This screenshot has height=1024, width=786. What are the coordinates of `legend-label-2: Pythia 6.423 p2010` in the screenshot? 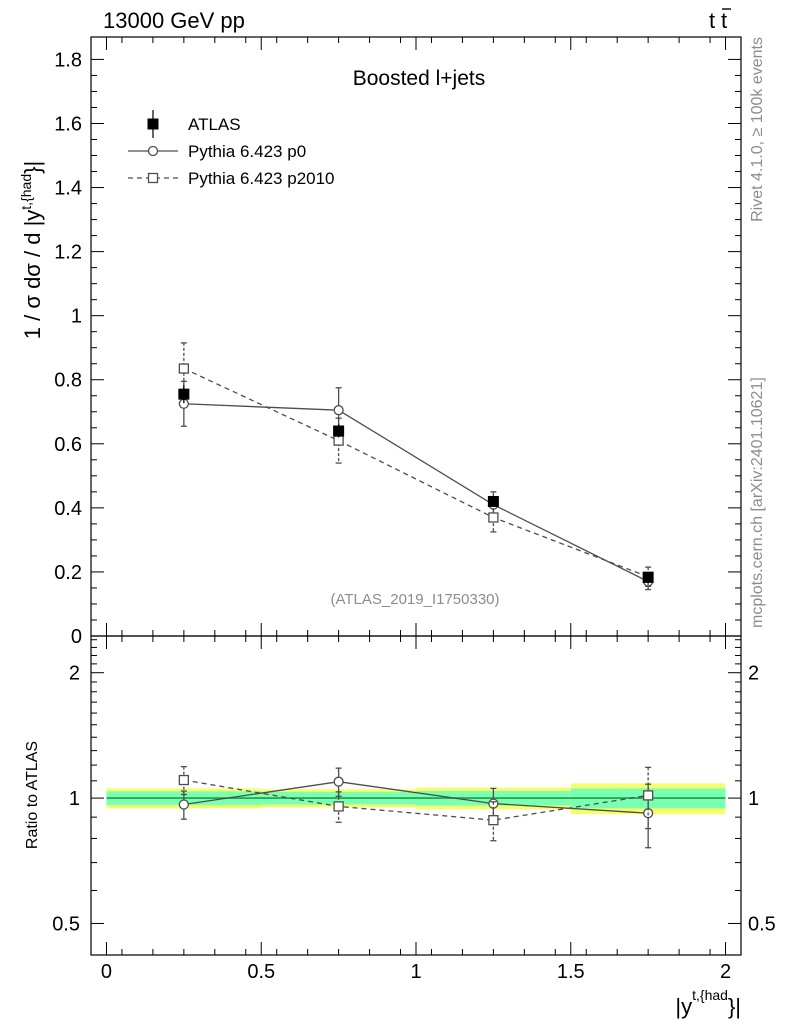 It's located at (261, 178).